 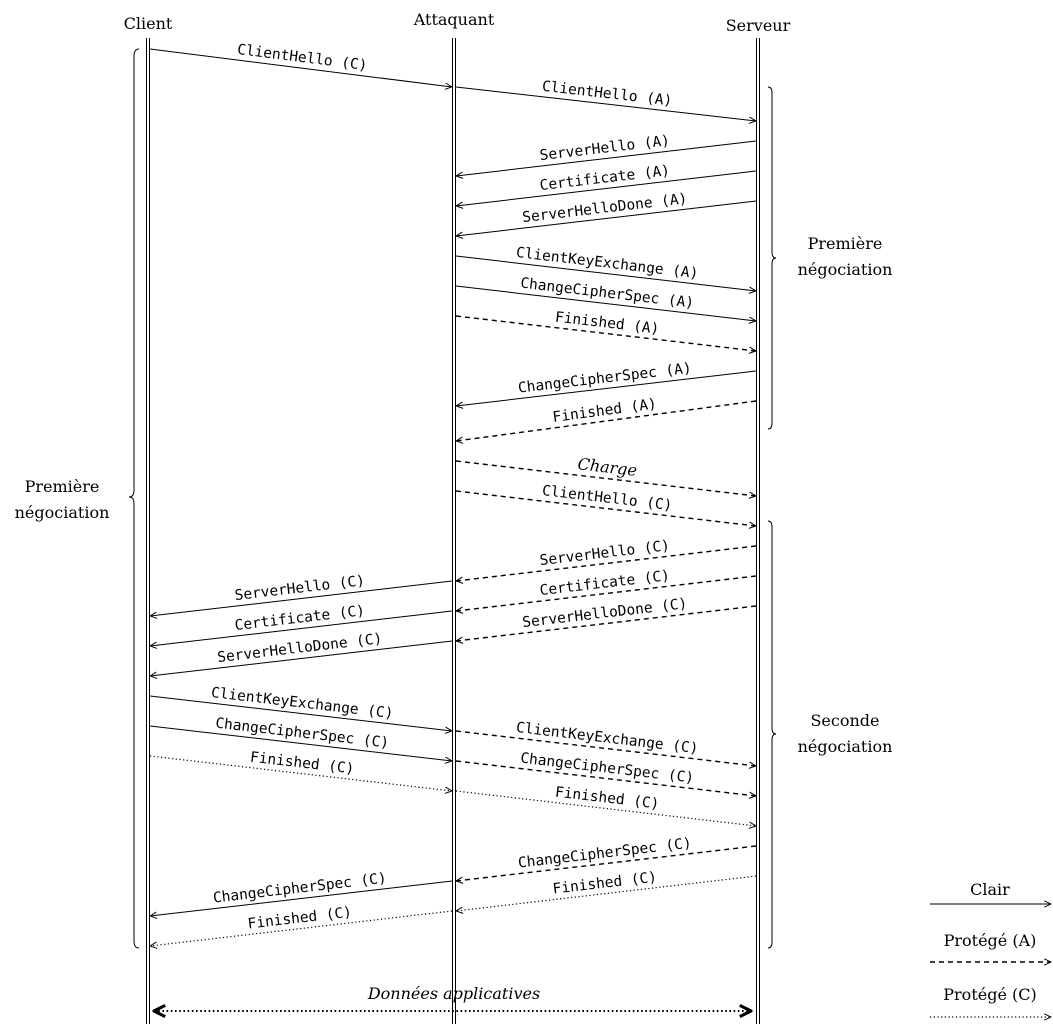 What do you see at coordinates (989, 994) in the screenshot?
I see `legend-protected-c-label: Protégé (C)` at bounding box center [989, 994].